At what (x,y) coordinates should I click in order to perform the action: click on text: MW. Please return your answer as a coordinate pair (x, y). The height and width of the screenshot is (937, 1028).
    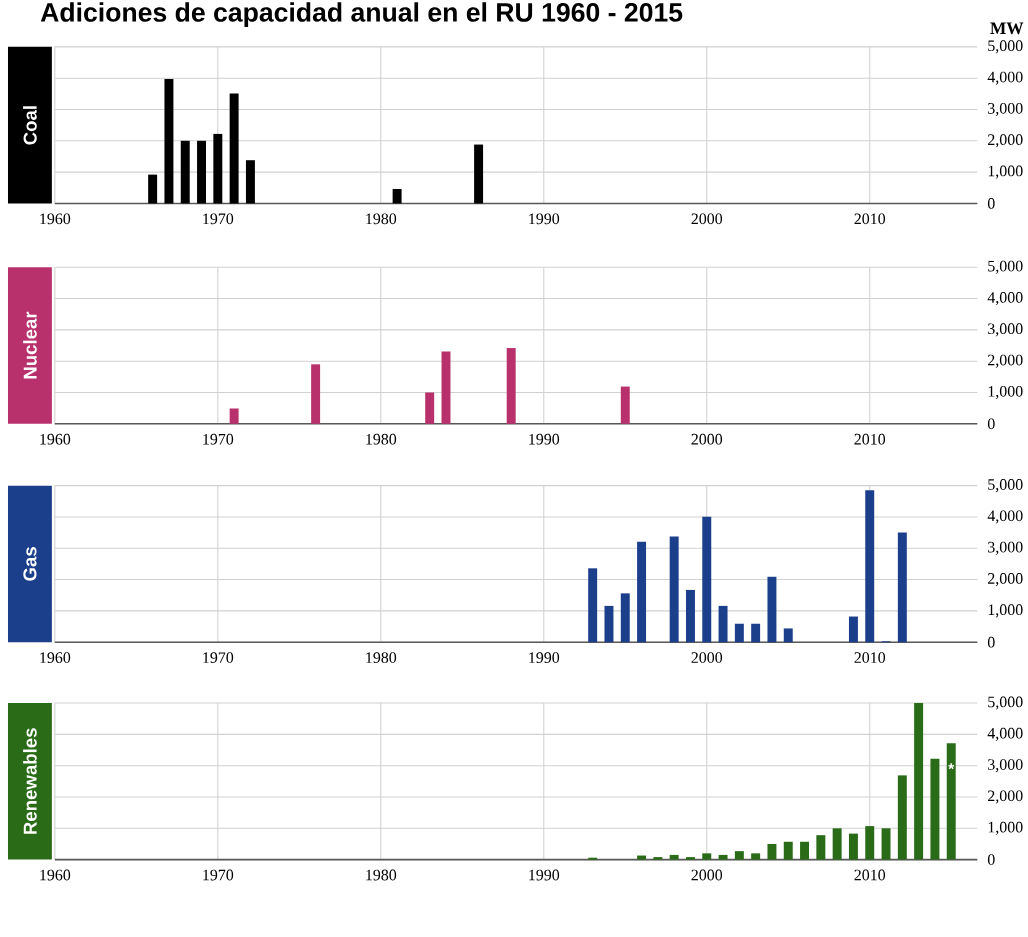
    Looking at the image, I should click on (1007, 28).